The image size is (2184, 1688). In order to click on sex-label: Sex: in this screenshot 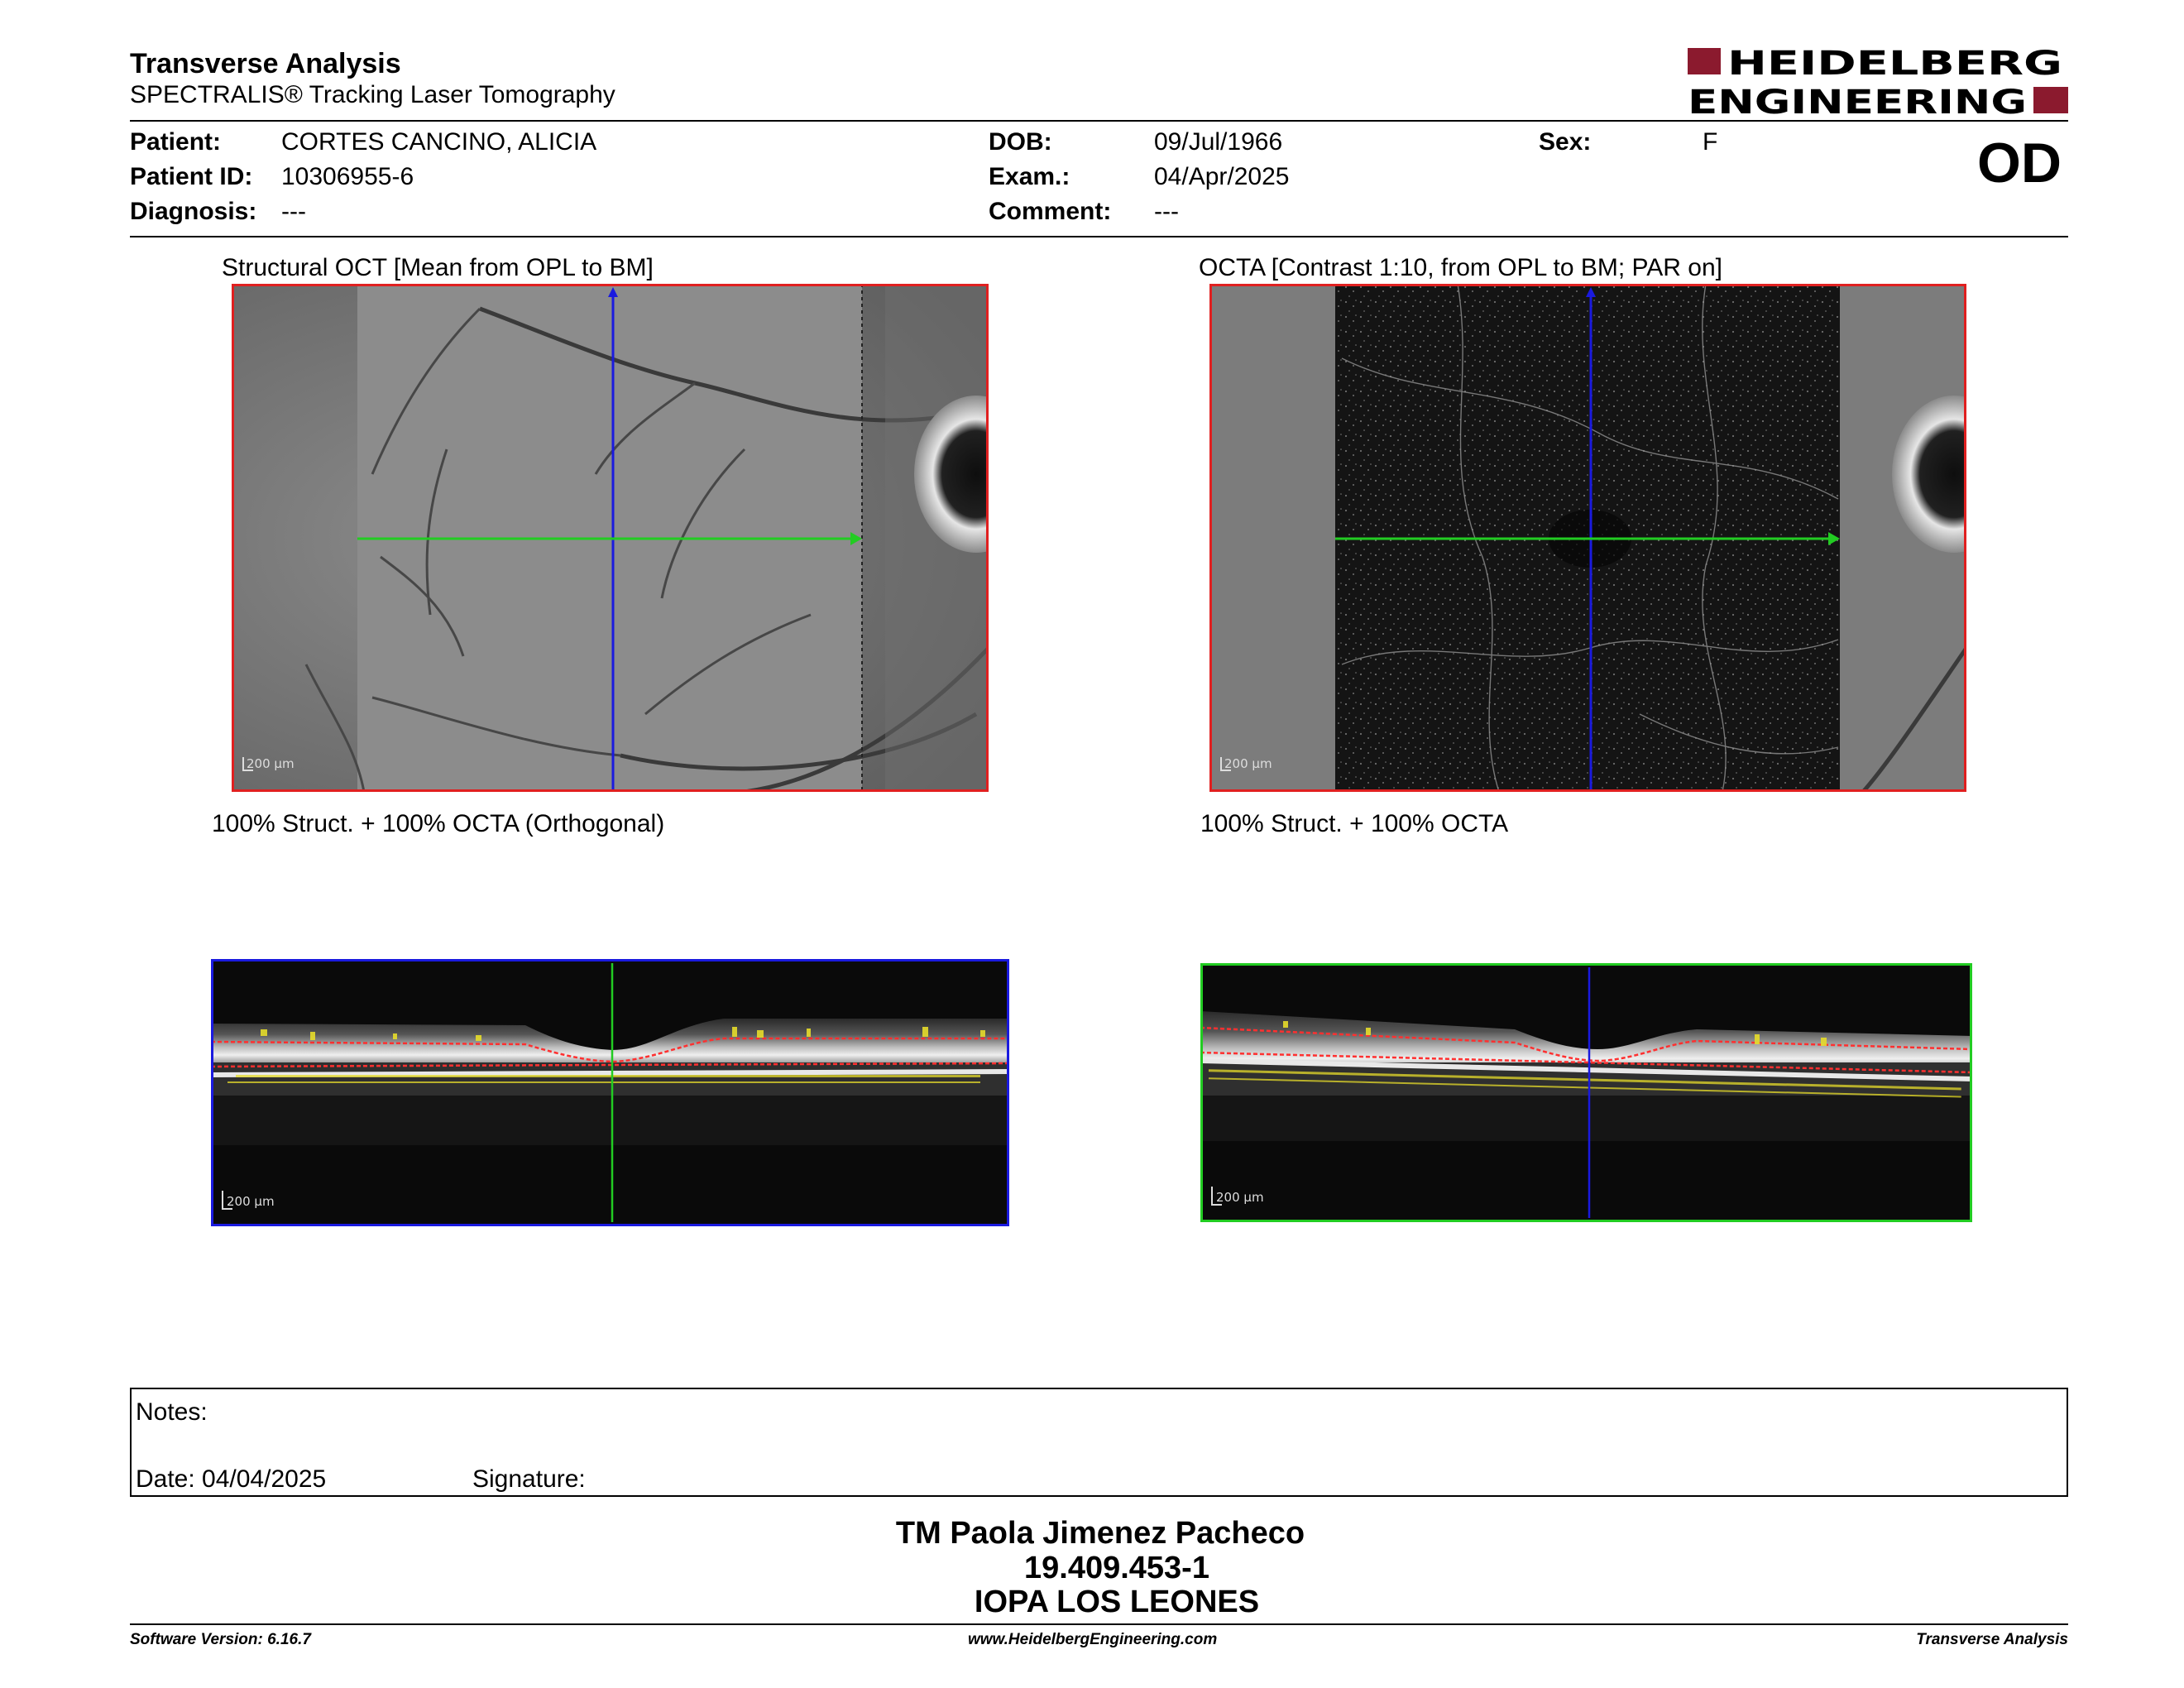, I will do `click(1565, 142)`.